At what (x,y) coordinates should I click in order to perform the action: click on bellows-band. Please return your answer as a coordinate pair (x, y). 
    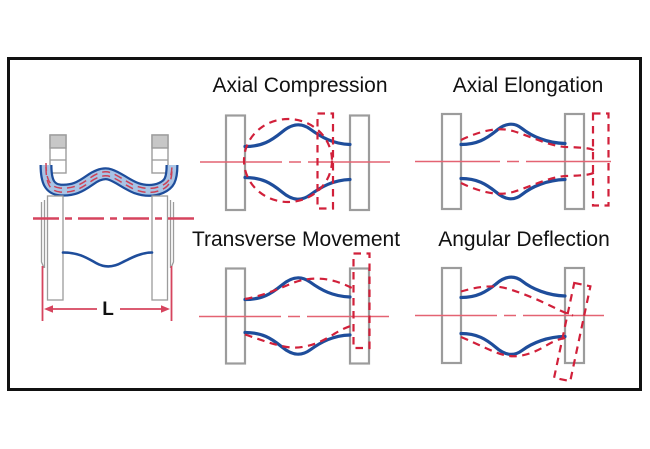
    Looking at the image, I should click on (109, 179).